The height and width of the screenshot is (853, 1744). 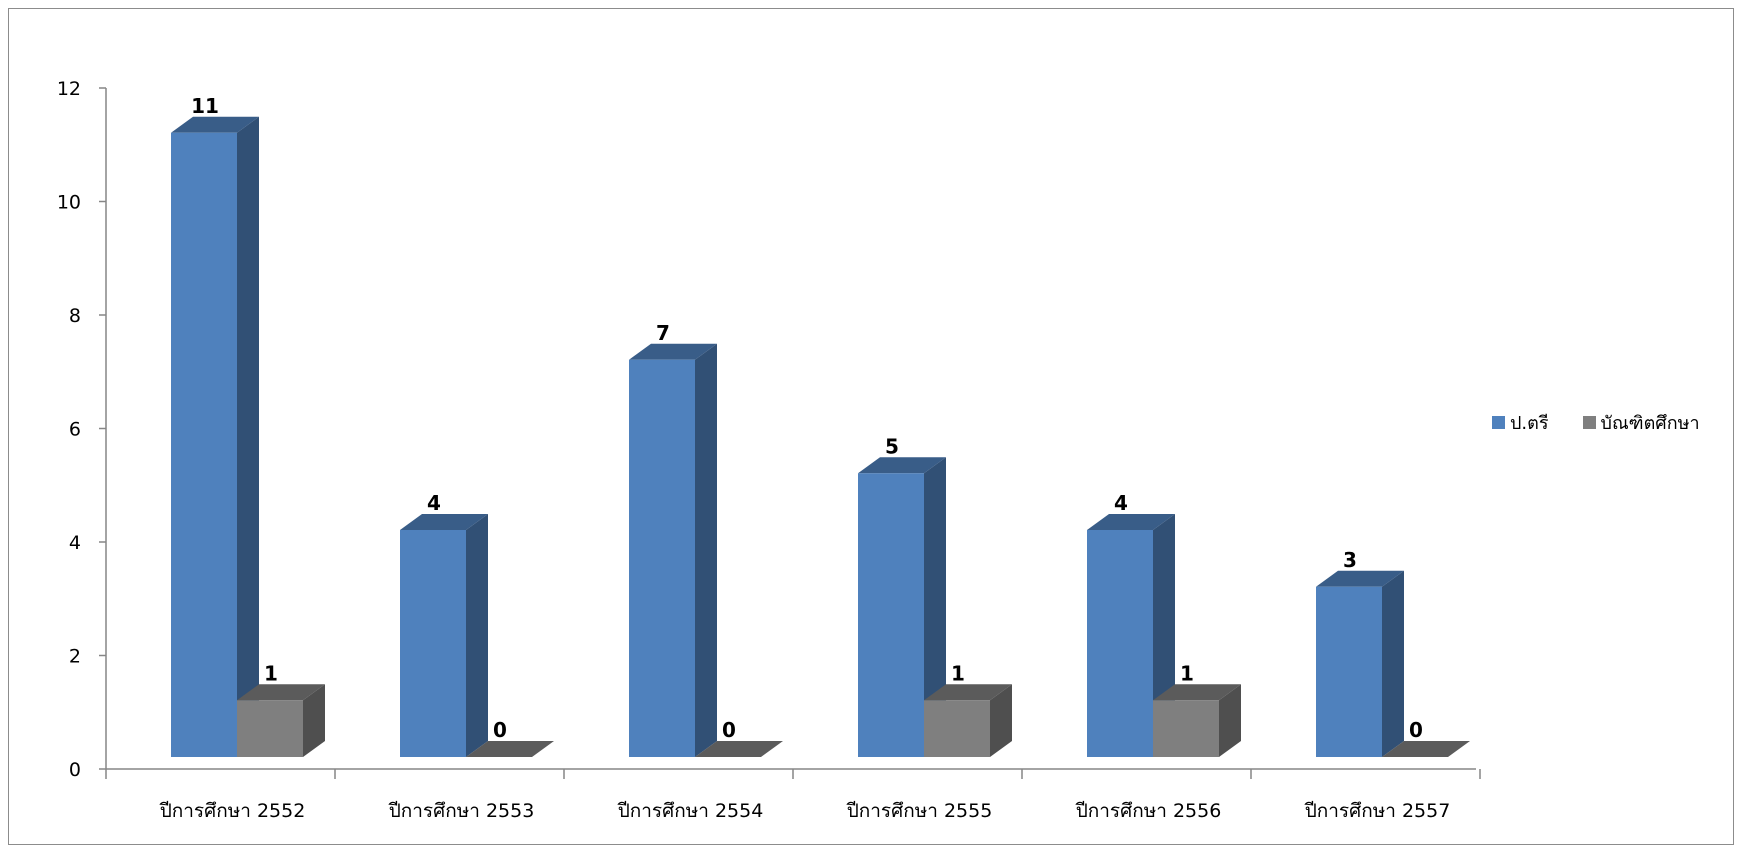 I want to click on data-label: 7, so click(x=663, y=333).